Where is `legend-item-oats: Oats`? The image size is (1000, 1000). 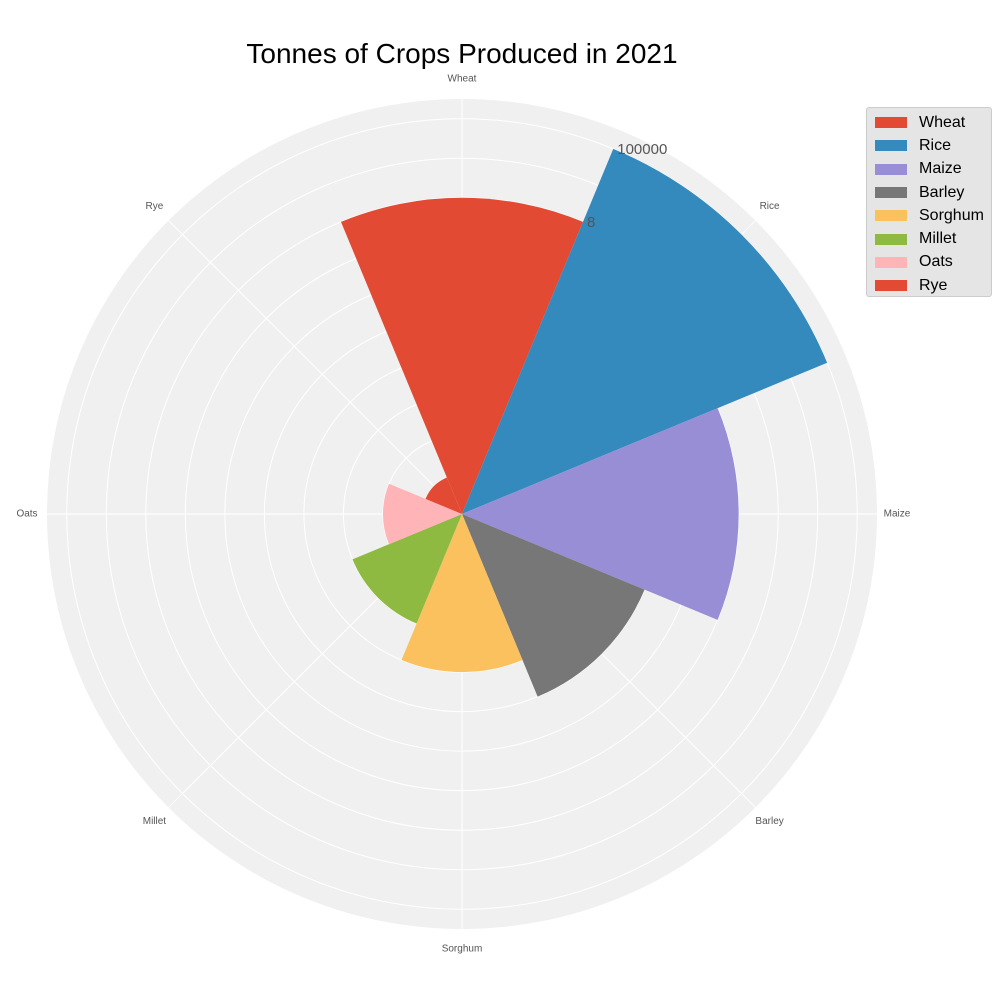
legend-item-oats: Oats is located at coordinates (933, 262).